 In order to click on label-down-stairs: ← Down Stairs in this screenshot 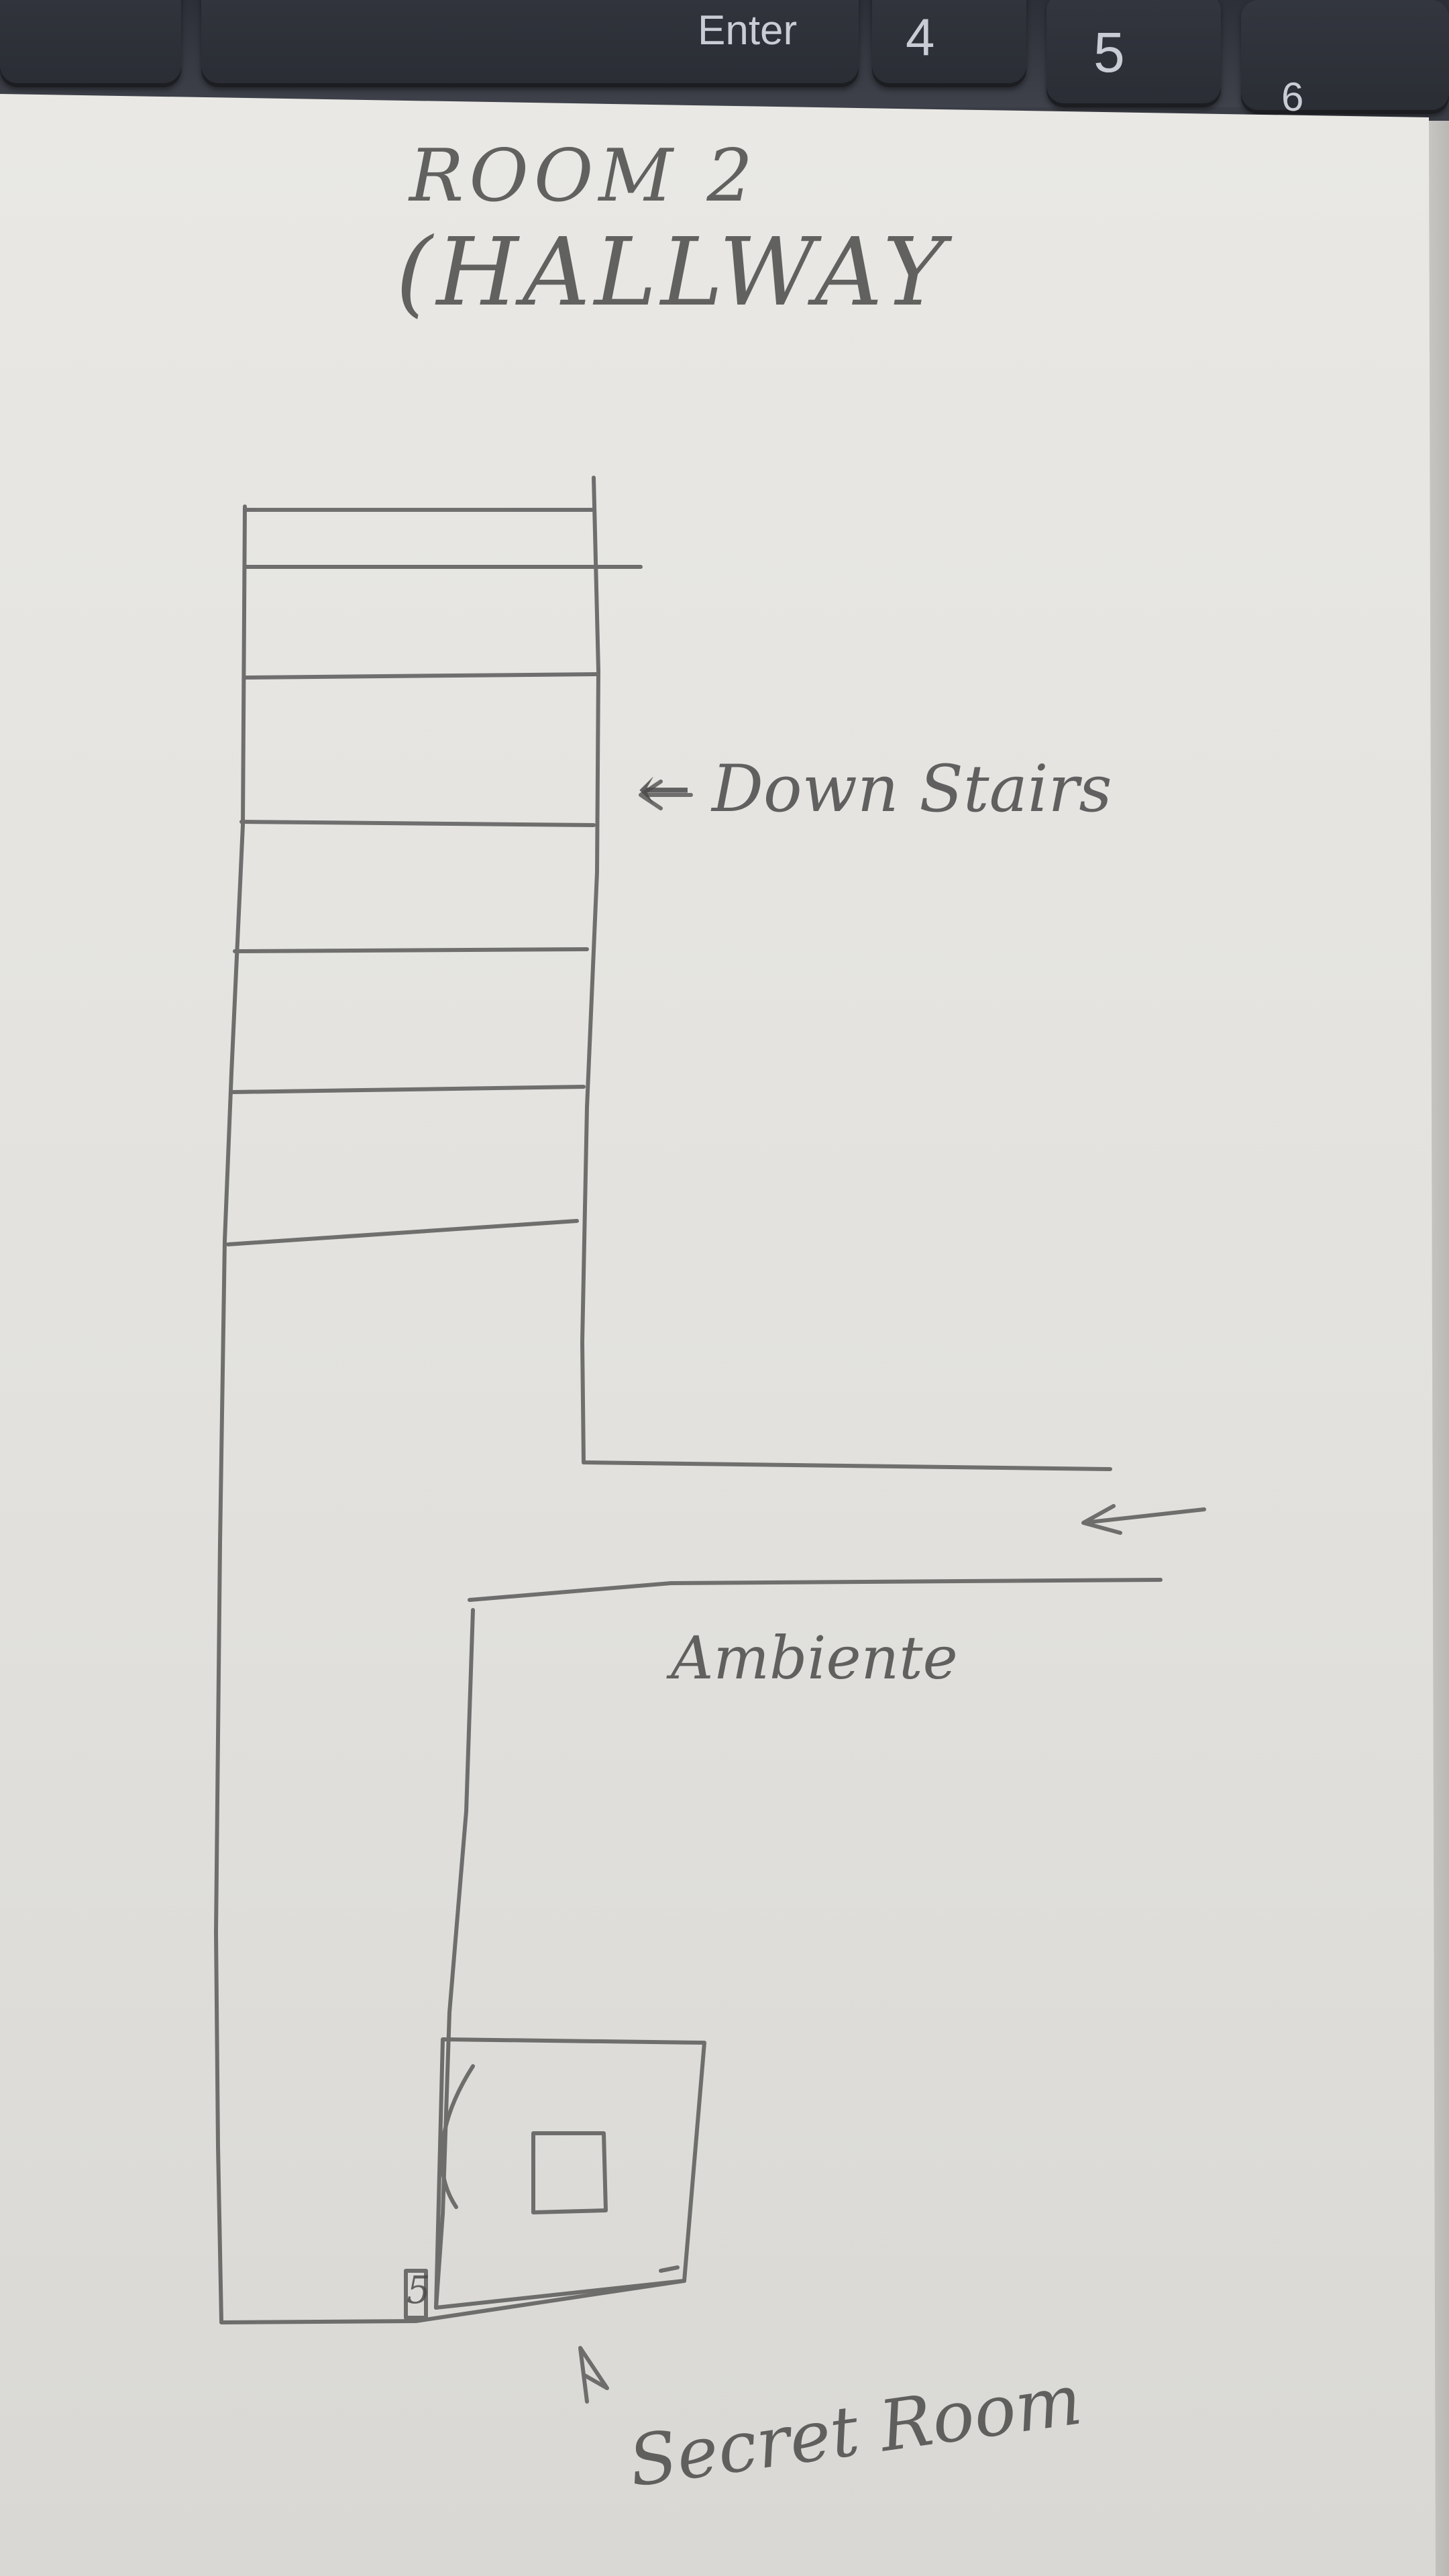, I will do `click(874, 788)`.